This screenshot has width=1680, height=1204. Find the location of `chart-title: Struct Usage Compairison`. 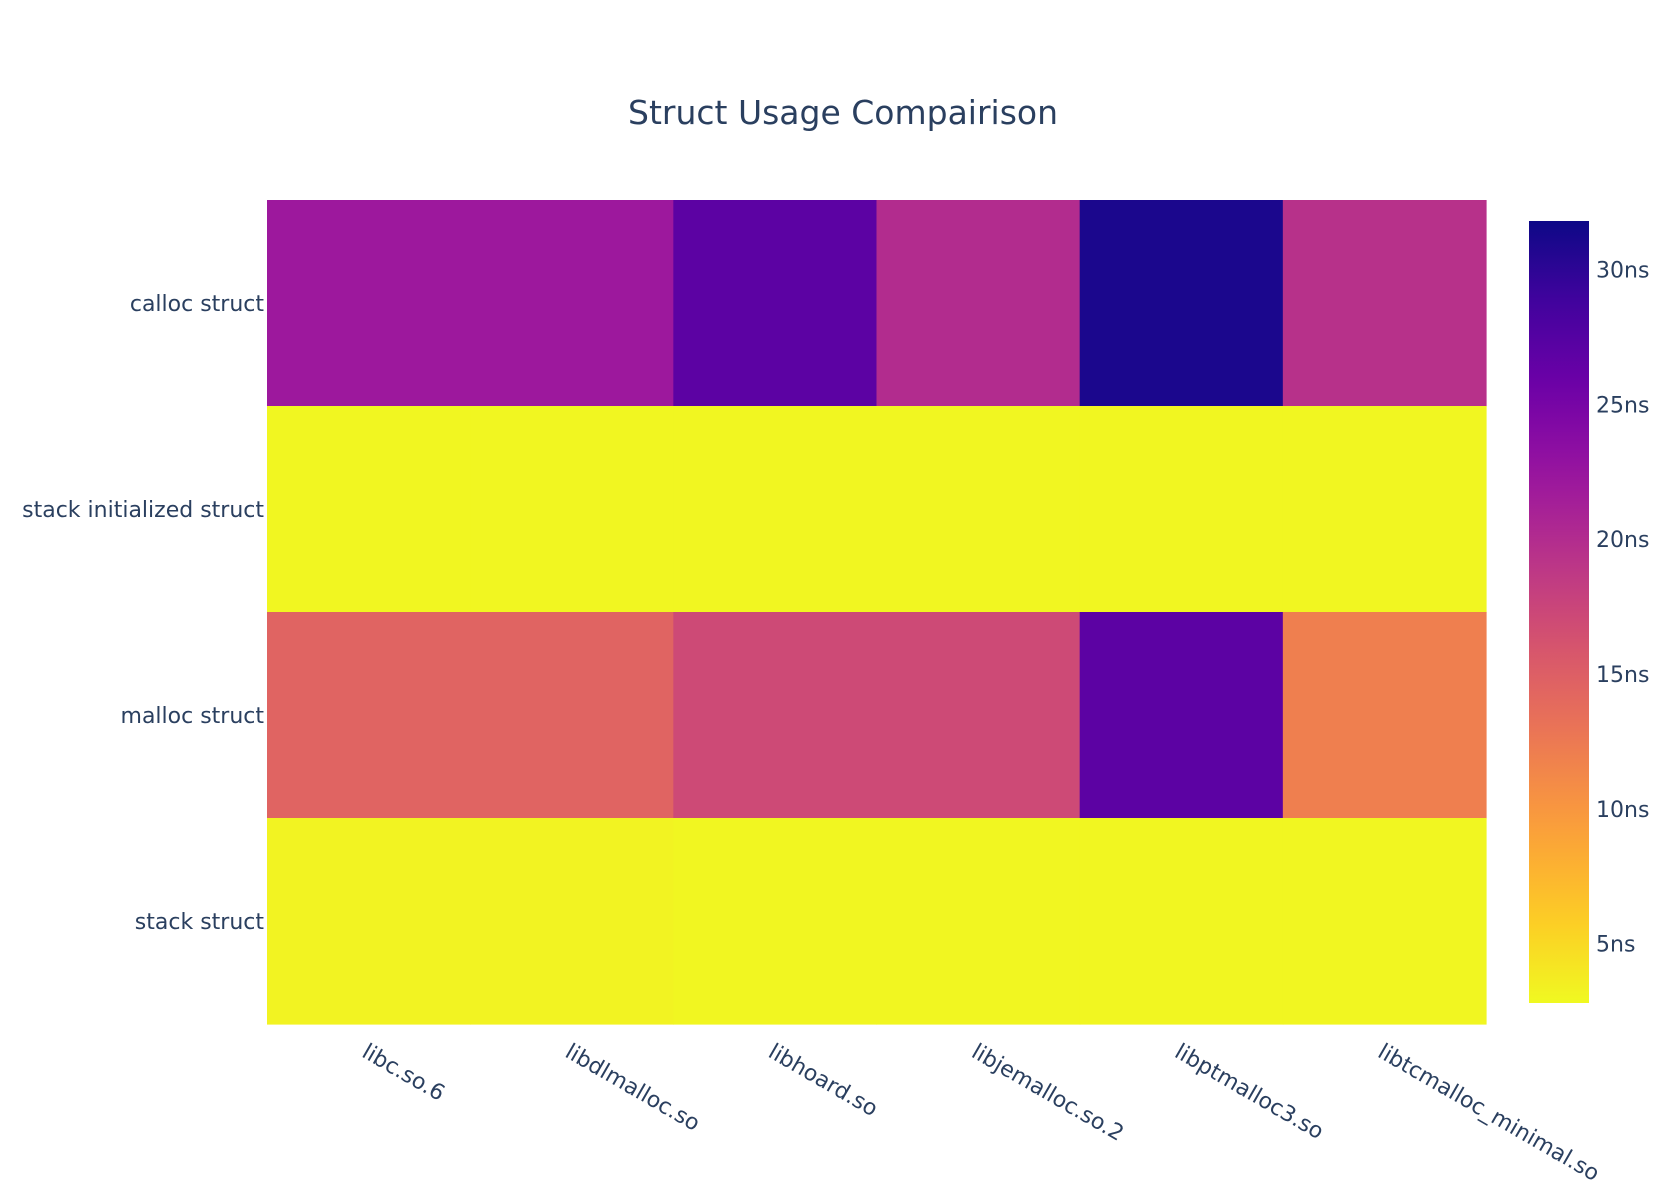

chart-title: Struct Usage Compairison is located at coordinates (843, 112).